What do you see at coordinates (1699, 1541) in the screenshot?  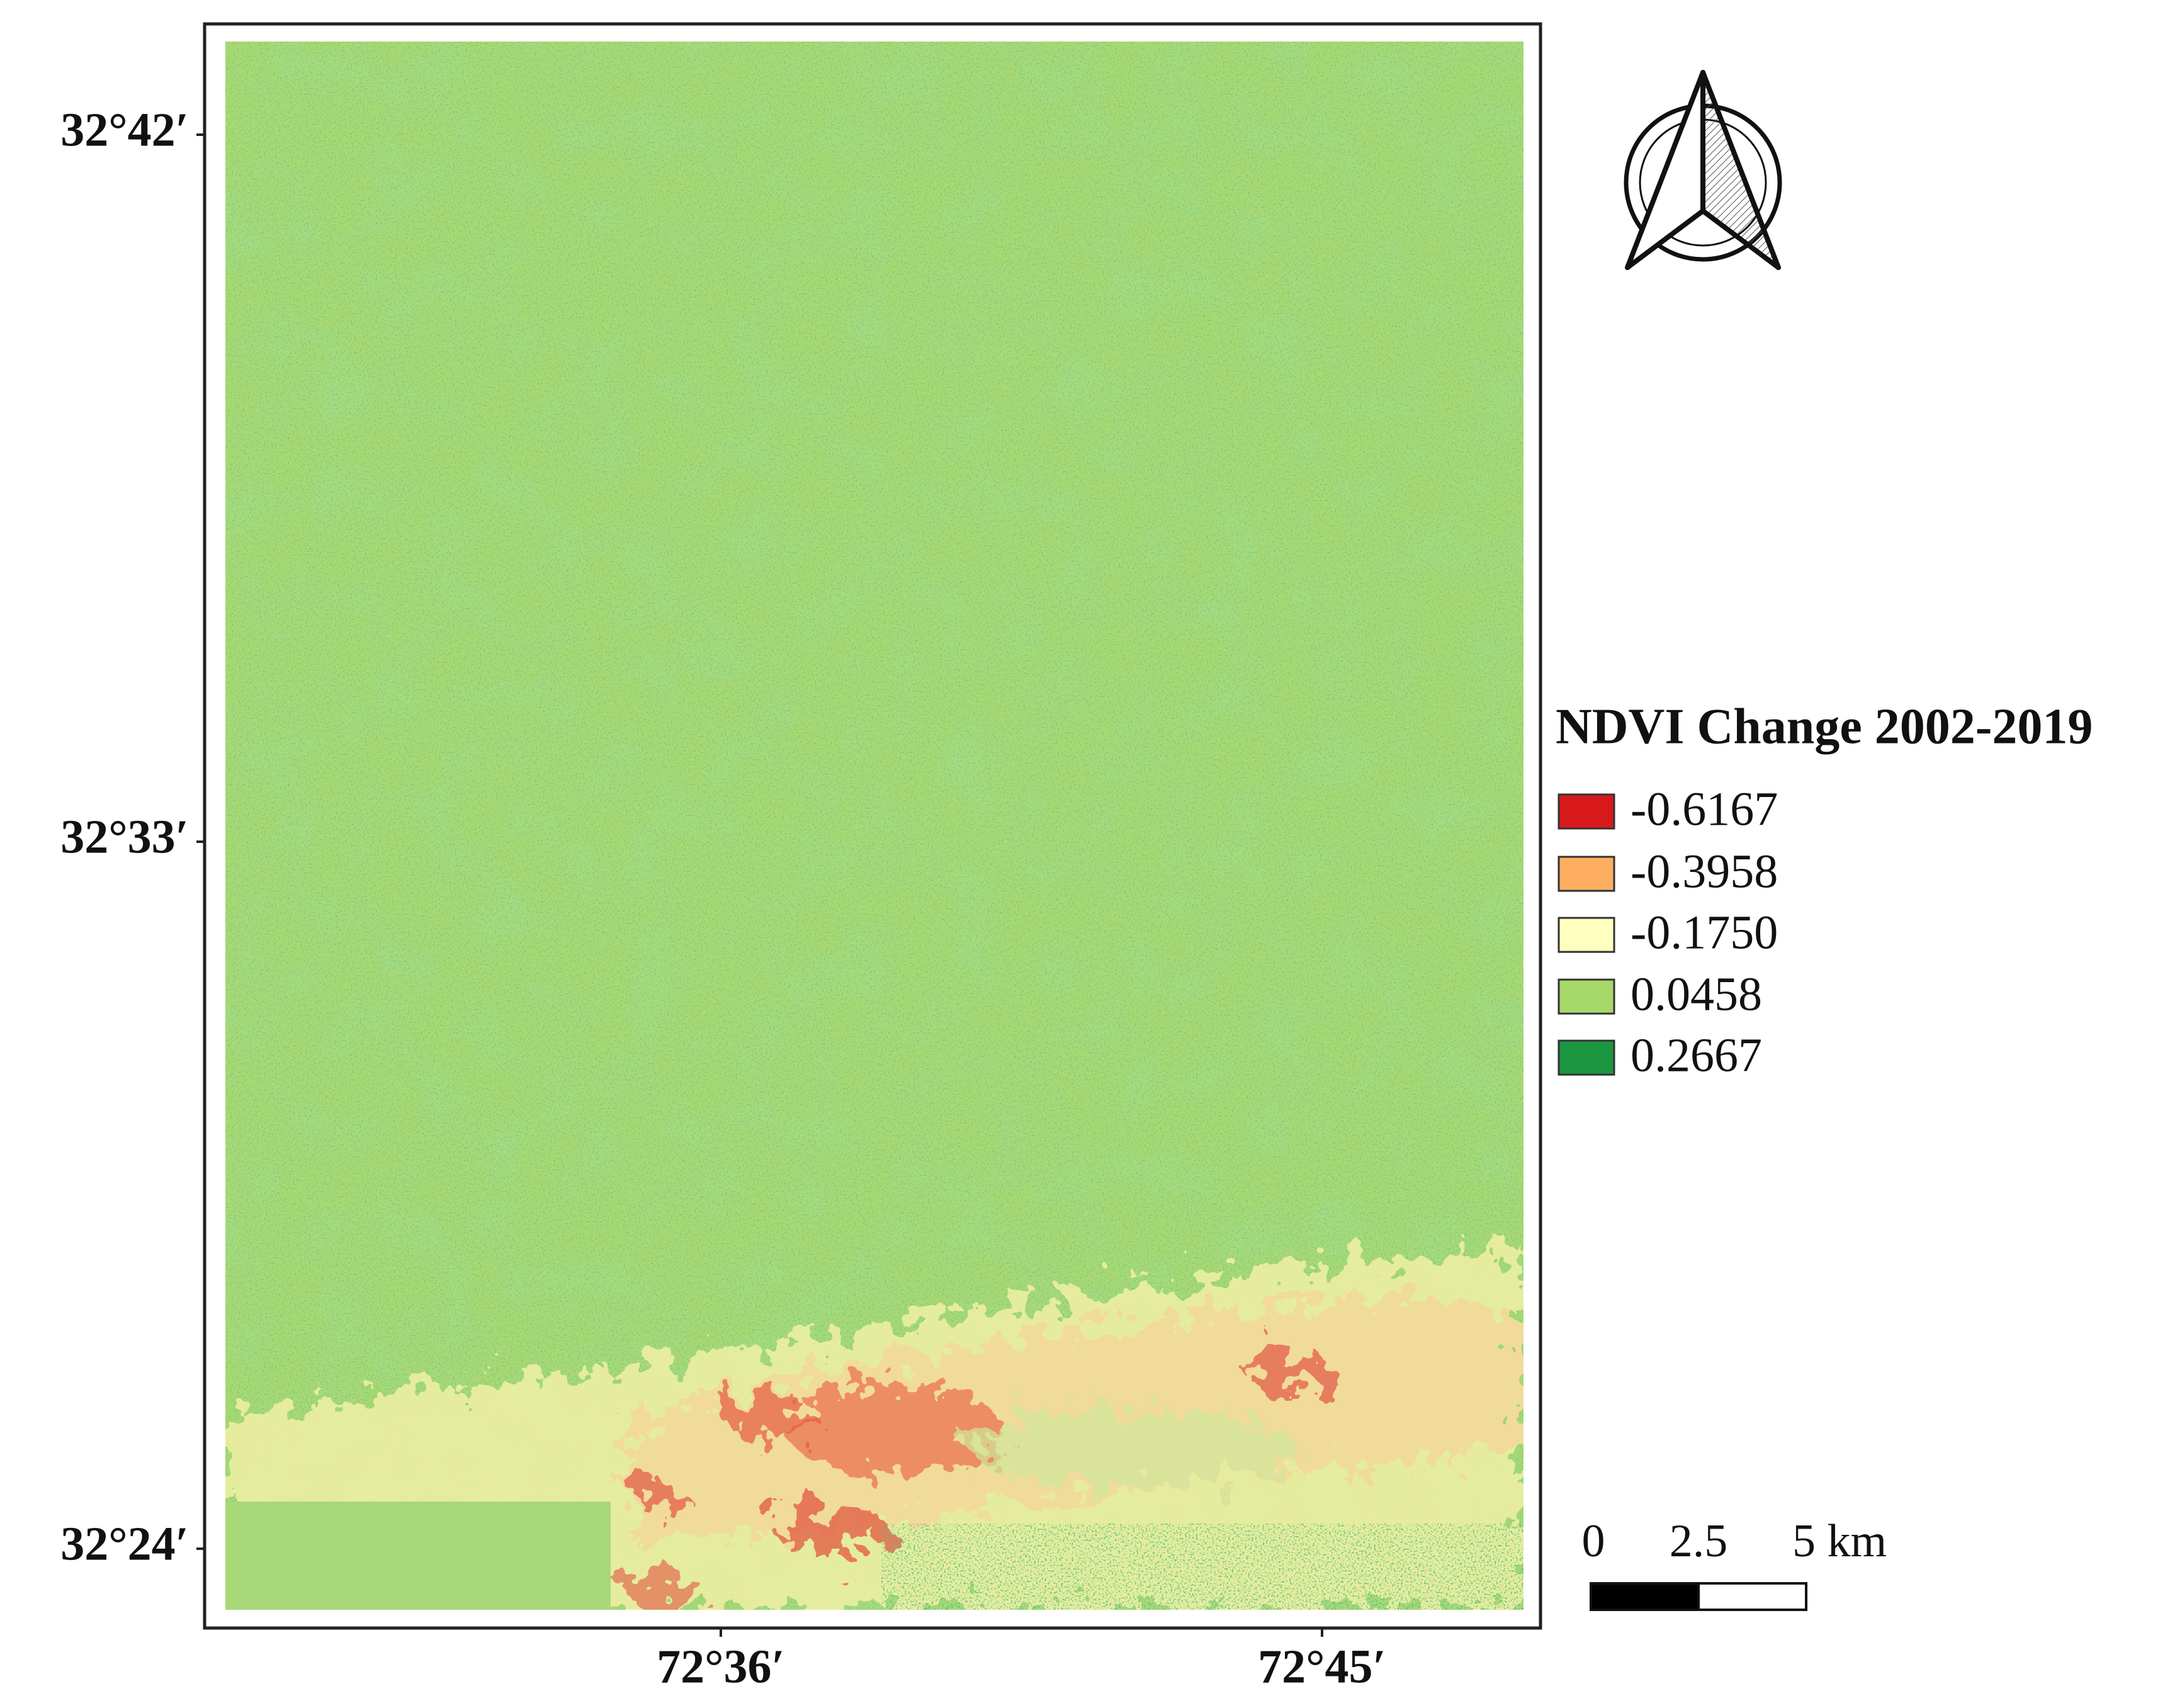 I see `scale-label: 2.5` at bounding box center [1699, 1541].